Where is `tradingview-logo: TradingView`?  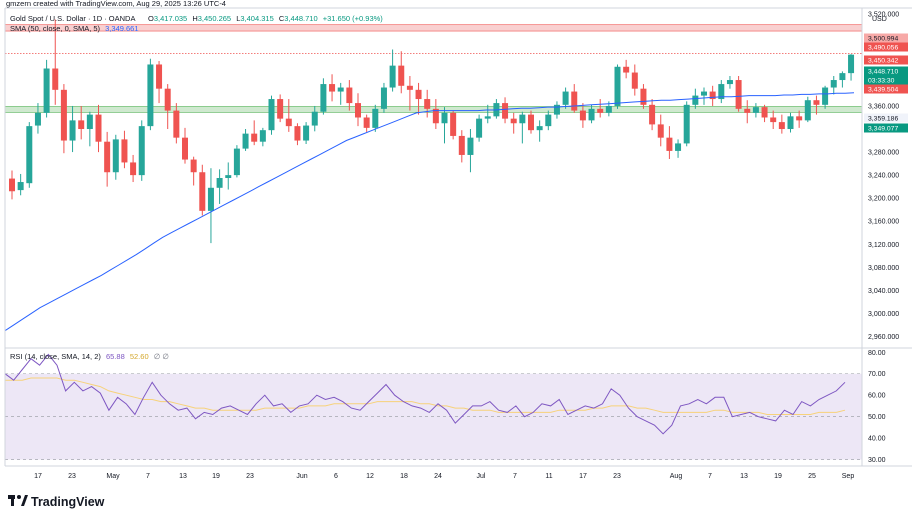
tradingview-logo: TradingView is located at coordinates (56, 502).